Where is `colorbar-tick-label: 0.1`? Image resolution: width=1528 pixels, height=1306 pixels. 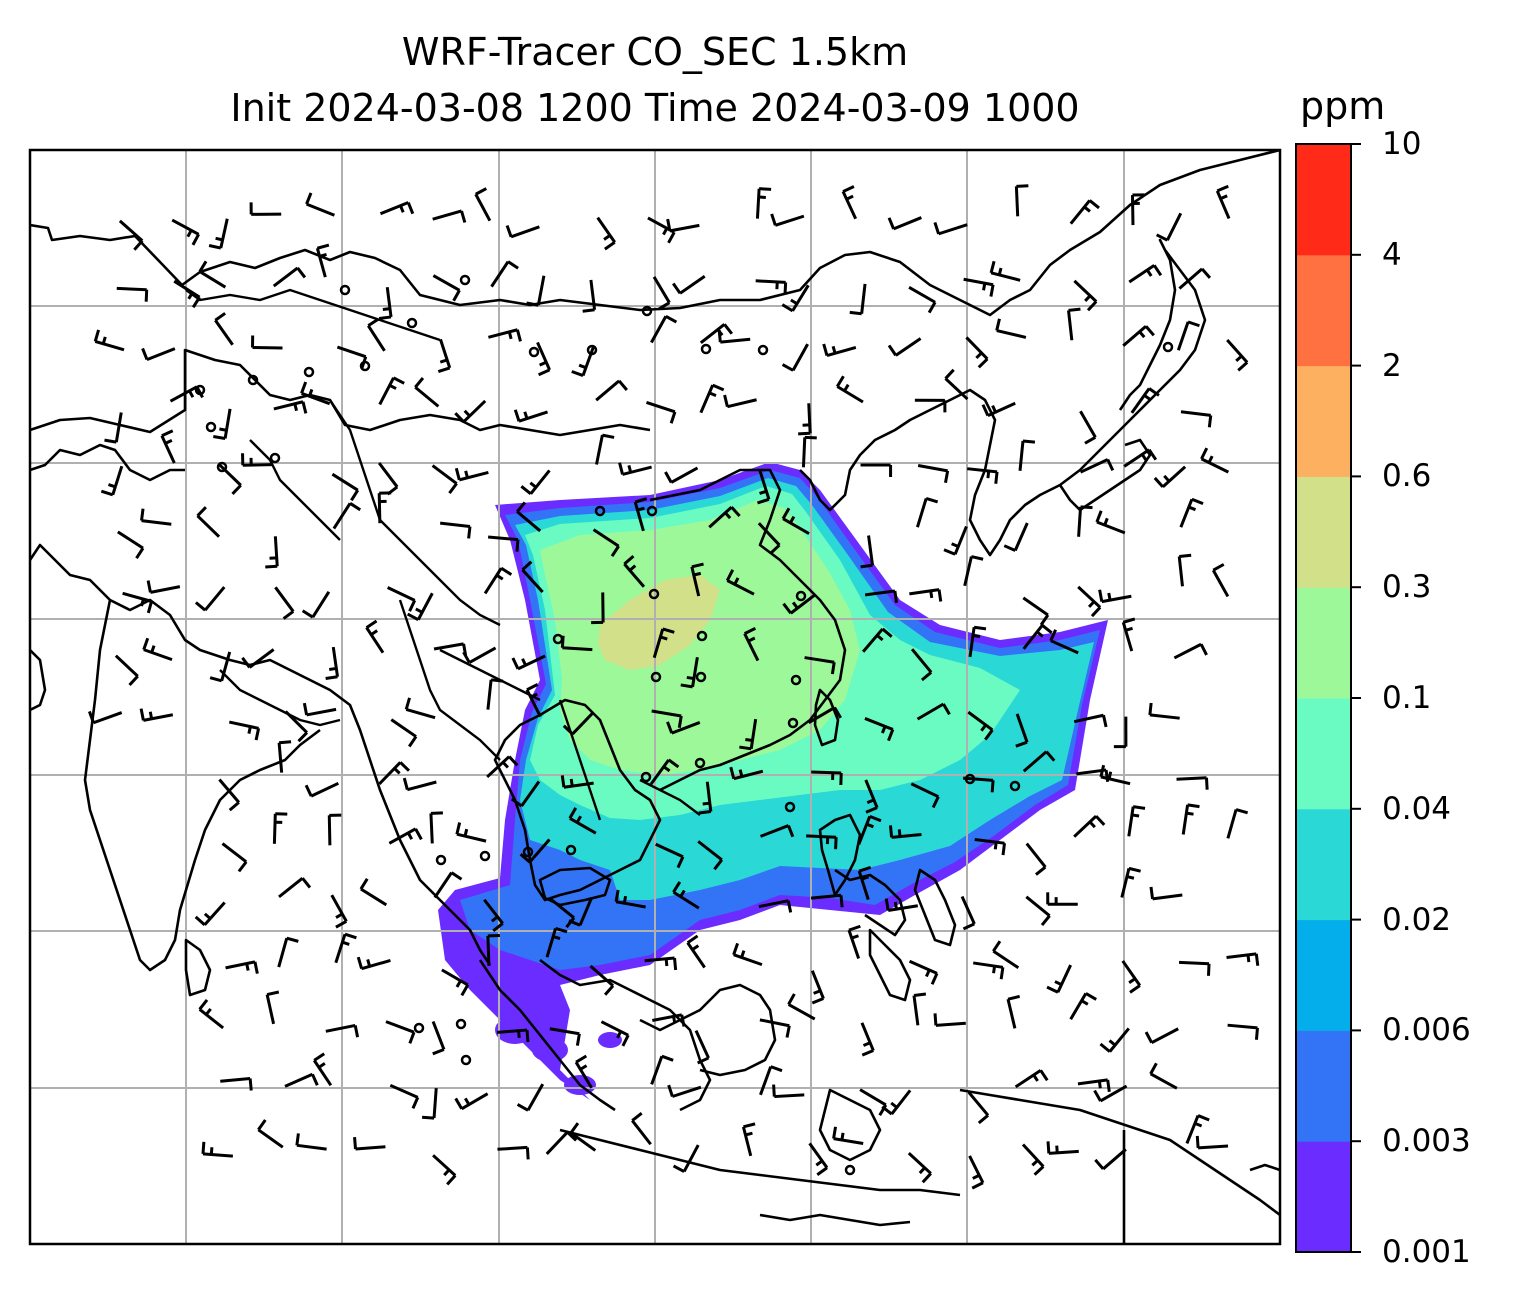
colorbar-tick-label: 0.1 is located at coordinates (1407, 698).